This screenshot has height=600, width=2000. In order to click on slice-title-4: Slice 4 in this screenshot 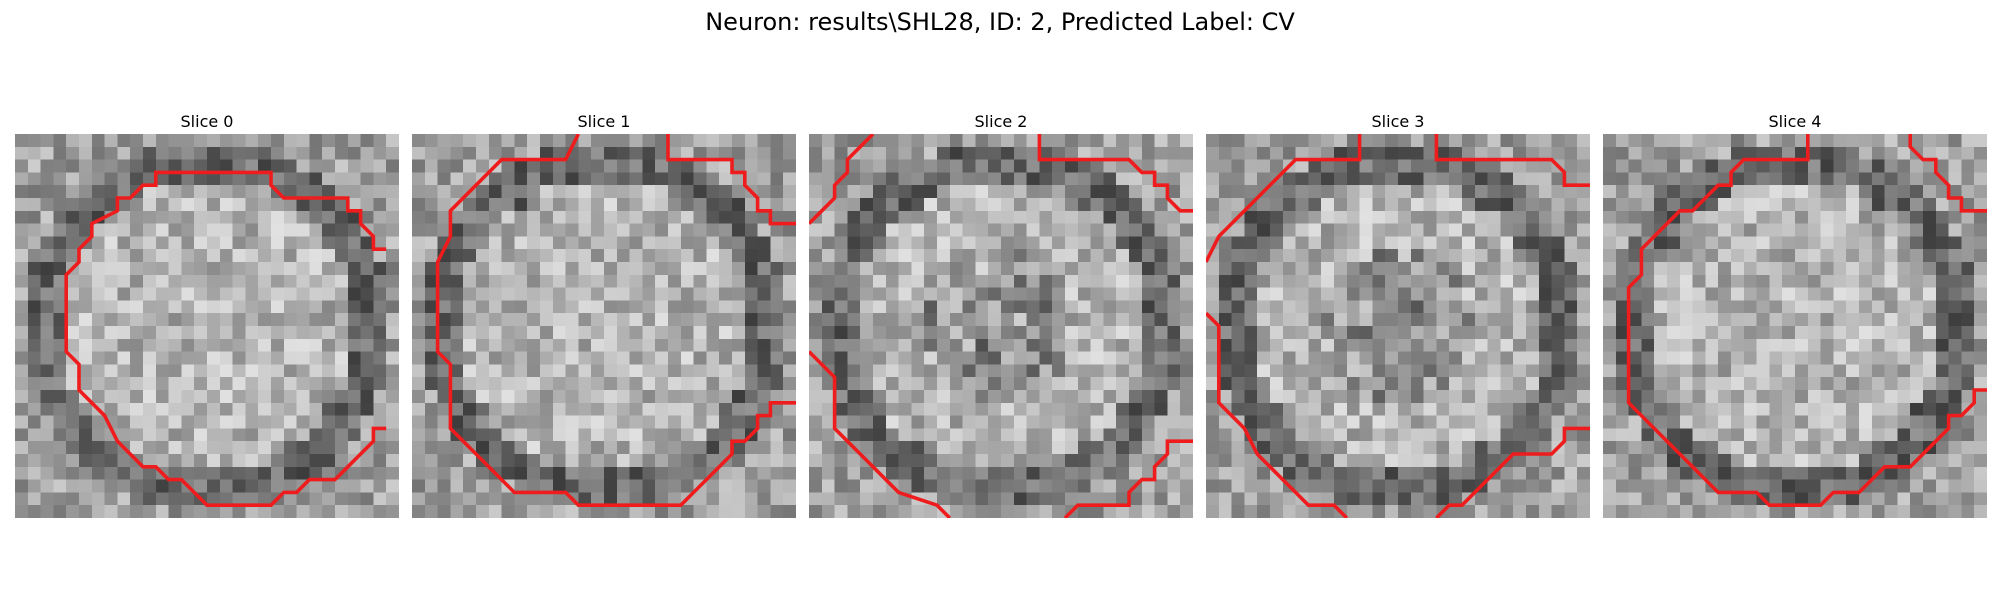, I will do `click(1795, 121)`.